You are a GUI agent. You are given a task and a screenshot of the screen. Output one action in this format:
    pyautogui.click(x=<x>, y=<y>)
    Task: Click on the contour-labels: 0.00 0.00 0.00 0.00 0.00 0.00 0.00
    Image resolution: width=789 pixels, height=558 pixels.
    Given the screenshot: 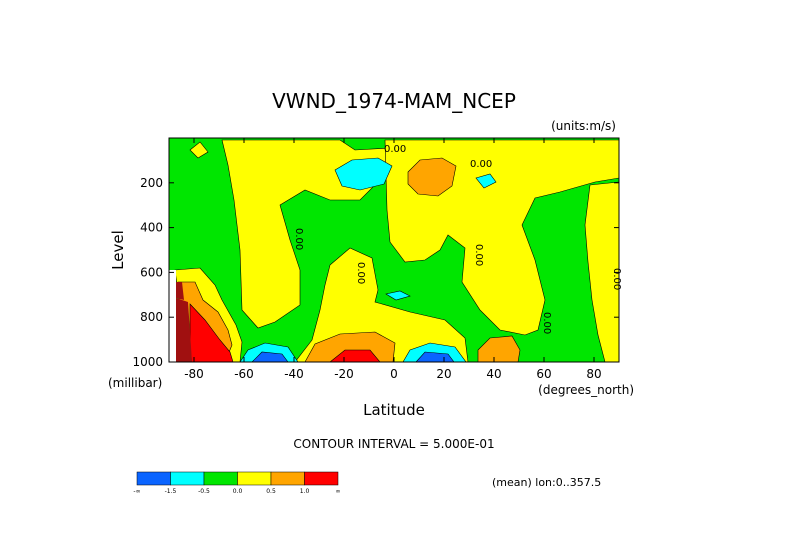 What is the action you would take?
    pyautogui.click(x=457, y=239)
    